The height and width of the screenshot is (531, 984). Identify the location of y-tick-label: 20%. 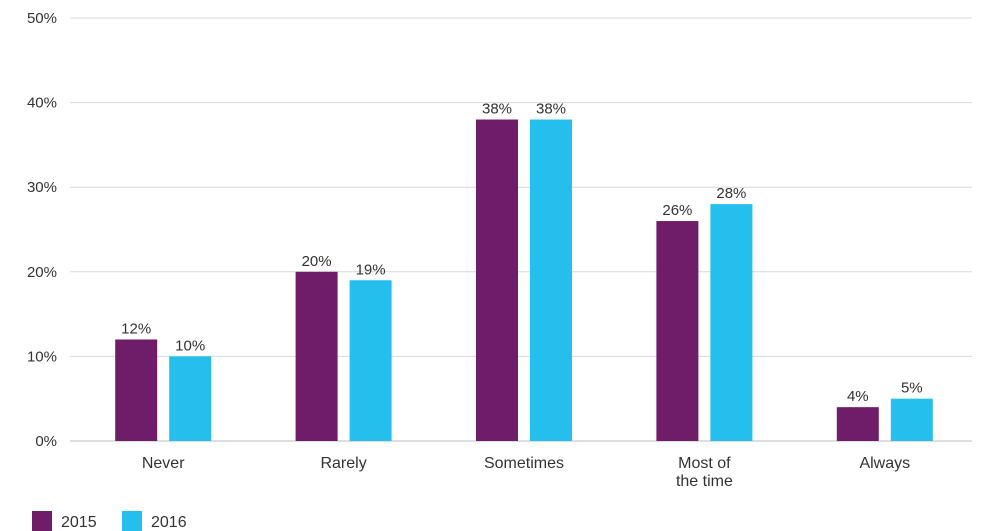
(42, 272).